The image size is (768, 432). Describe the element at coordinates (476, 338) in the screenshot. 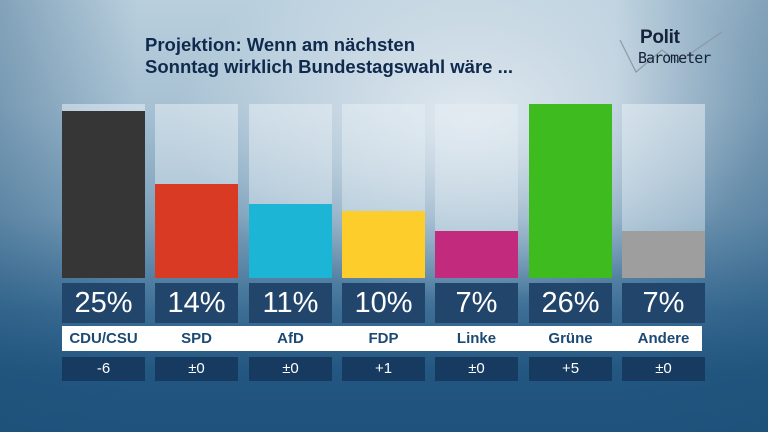

I see `category-label-linke: Linke` at that location.